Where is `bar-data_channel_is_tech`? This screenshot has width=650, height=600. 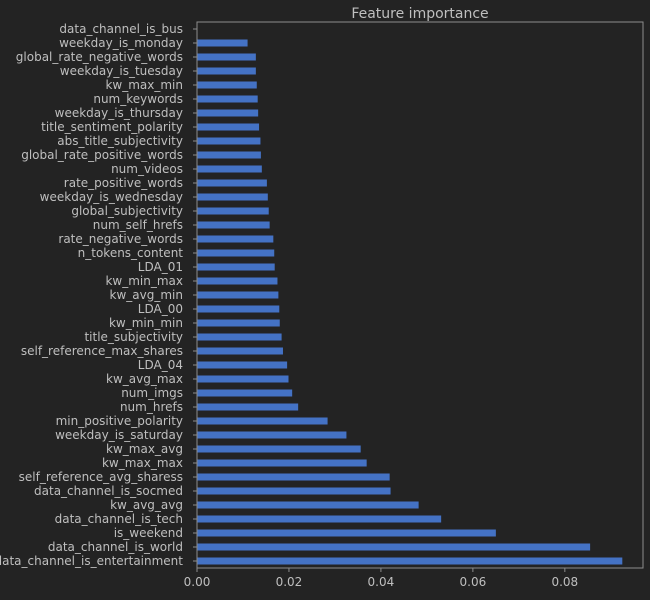 bar-data_channel_is_tech is located at coordinates (319, 519).